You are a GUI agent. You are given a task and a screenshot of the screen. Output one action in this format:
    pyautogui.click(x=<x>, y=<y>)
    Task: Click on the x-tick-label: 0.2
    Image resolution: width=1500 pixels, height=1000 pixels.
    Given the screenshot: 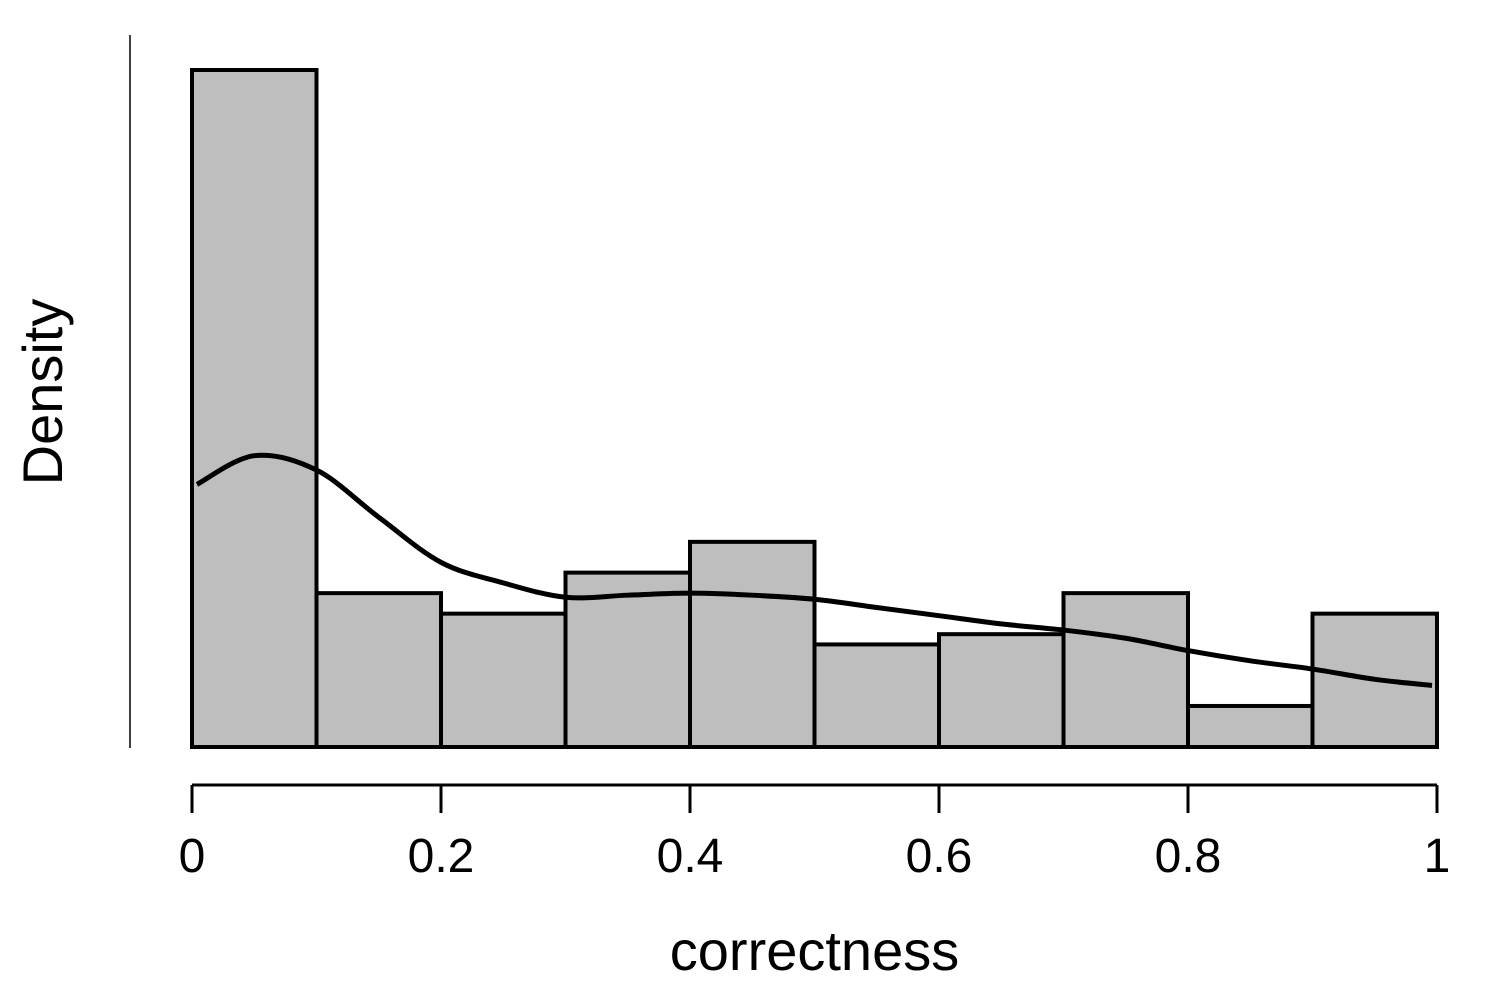 What is the action you would take?
    pyautogui.click(x=441, y=856)
    